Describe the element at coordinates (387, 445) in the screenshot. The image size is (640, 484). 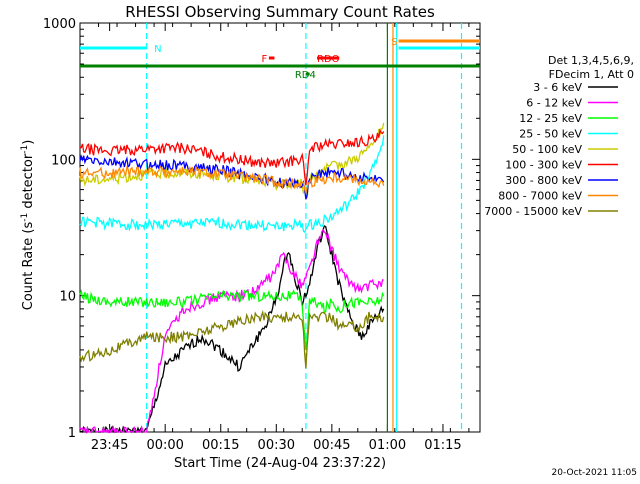
I see `x-tick-label: 01:00` at that location.